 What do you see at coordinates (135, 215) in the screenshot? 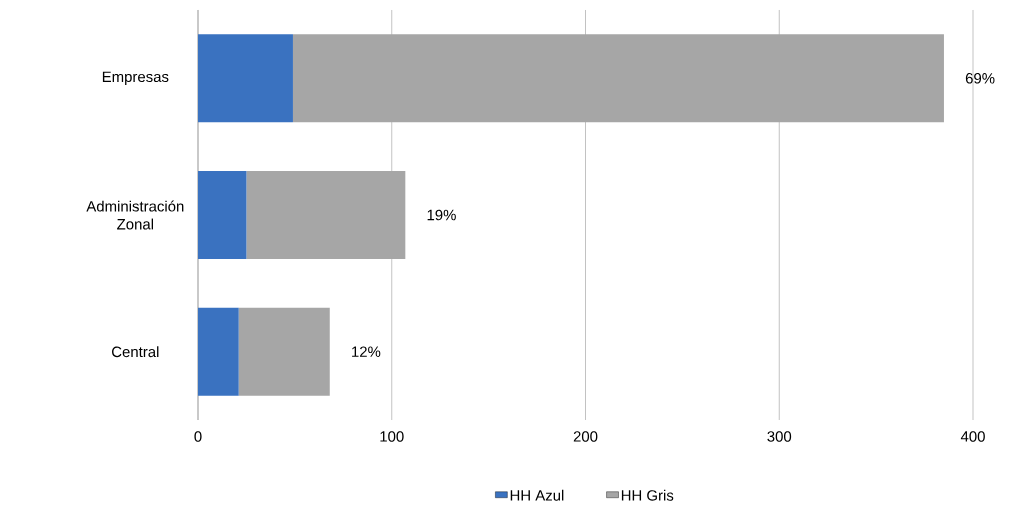
I see `y-tick-label: Administración Zonal` at bounding box center [135, 215].